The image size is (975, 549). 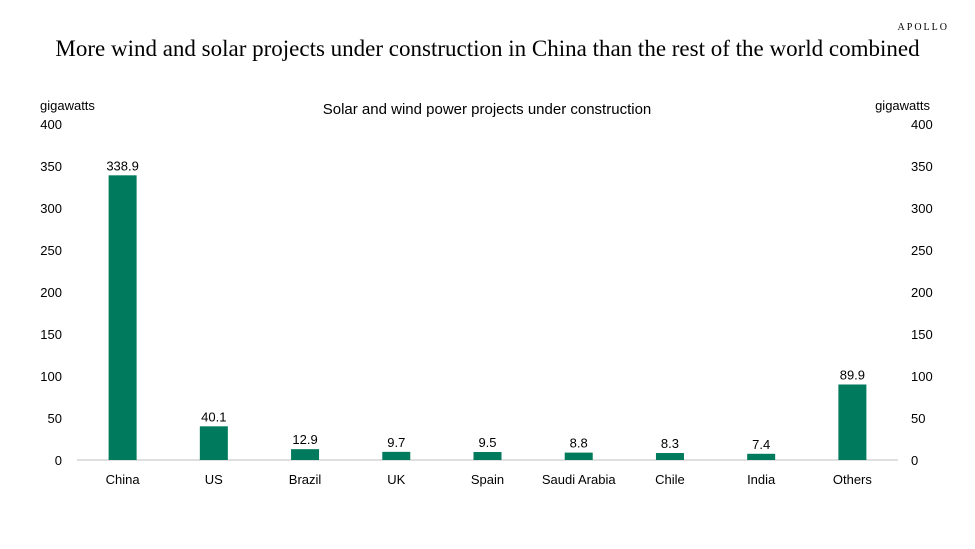 What do you see at coordinates (67, 105) in the screenshot?
I see `left-axis-unit: gigawatts` at bounding box center [67, 105].